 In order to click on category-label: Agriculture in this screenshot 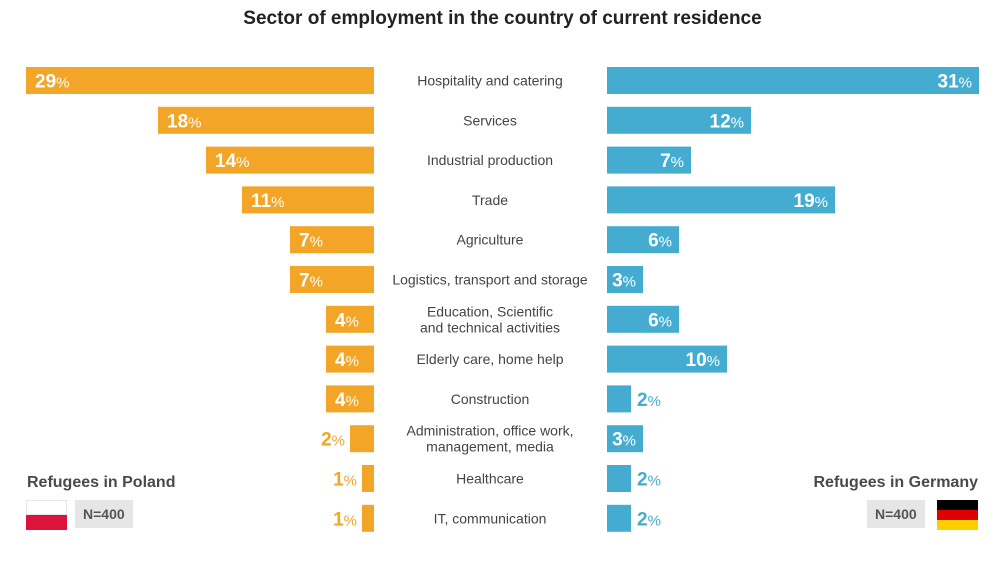, I will do `click(490, 240)`.